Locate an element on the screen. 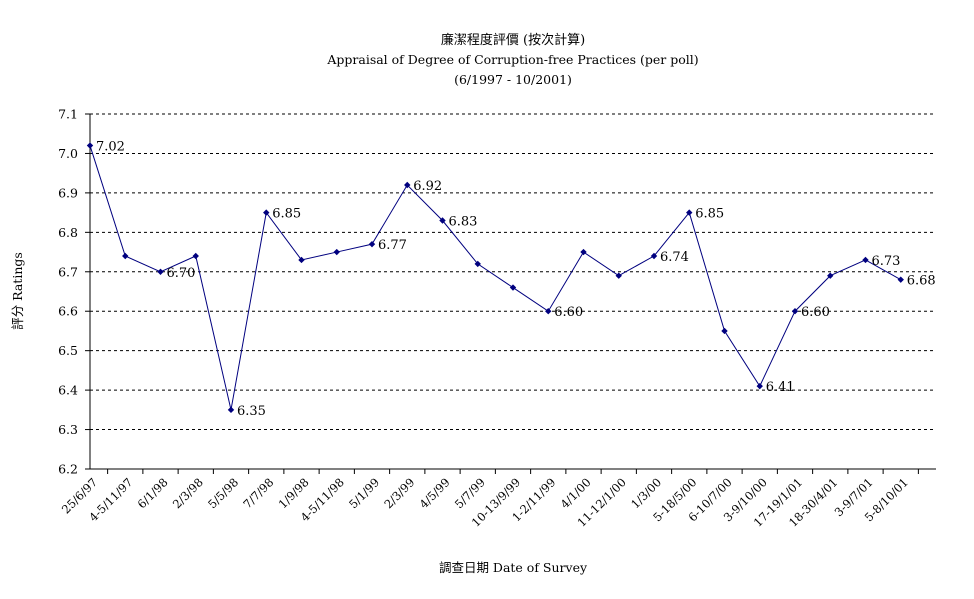 The width and height of the screenshot is (974, 599). y-tick-label: 6.8 is located at coordinates (68, 232).